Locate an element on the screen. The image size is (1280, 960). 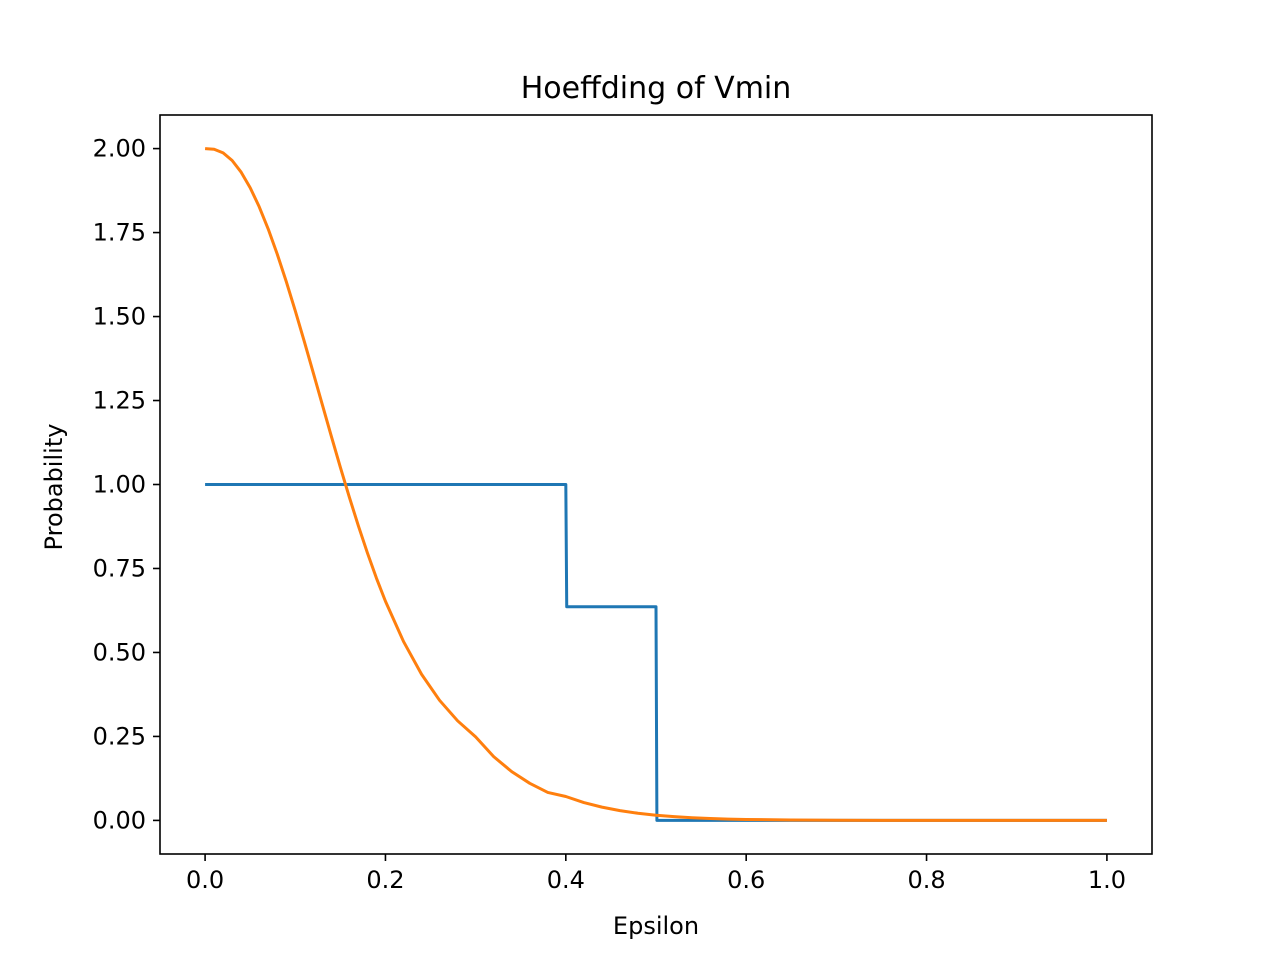
y-tick-label: 0.00 is located at coordinates (119, 820).